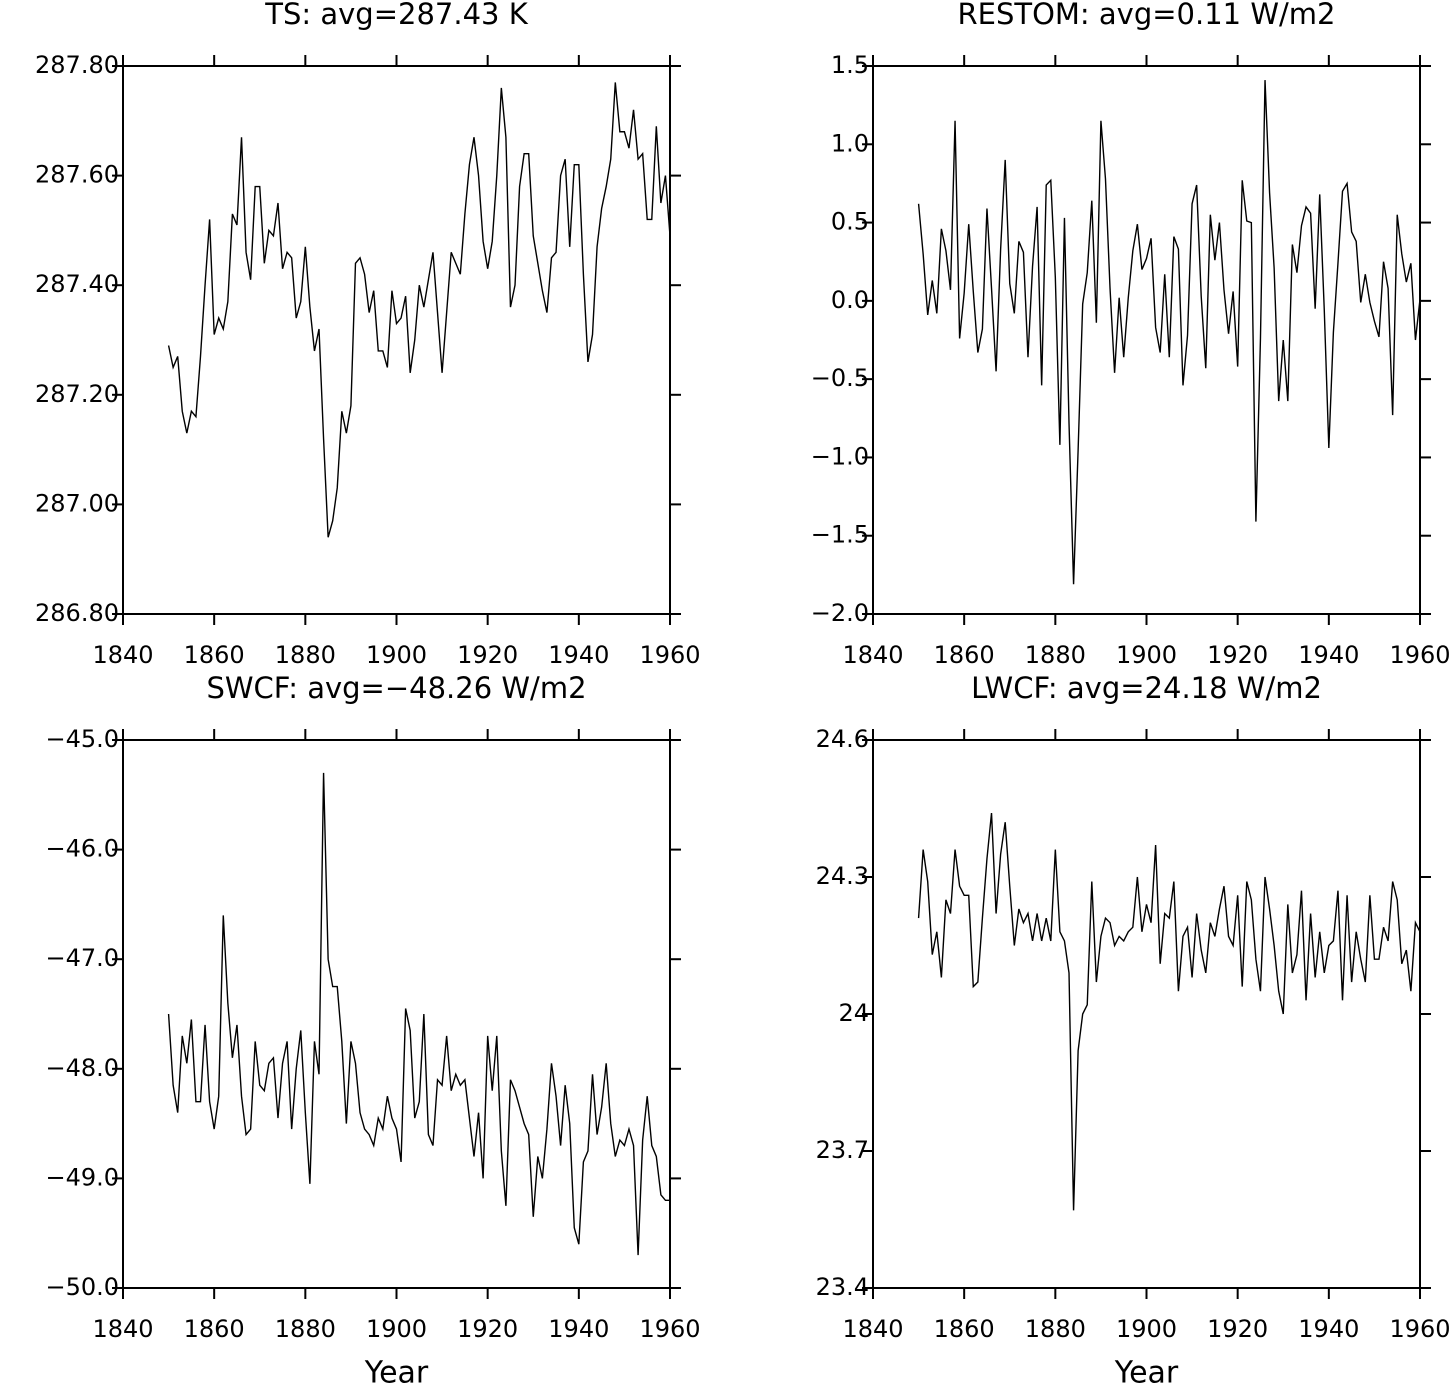  I want to click on y-tick-label: 287.60, so click(77, 175).